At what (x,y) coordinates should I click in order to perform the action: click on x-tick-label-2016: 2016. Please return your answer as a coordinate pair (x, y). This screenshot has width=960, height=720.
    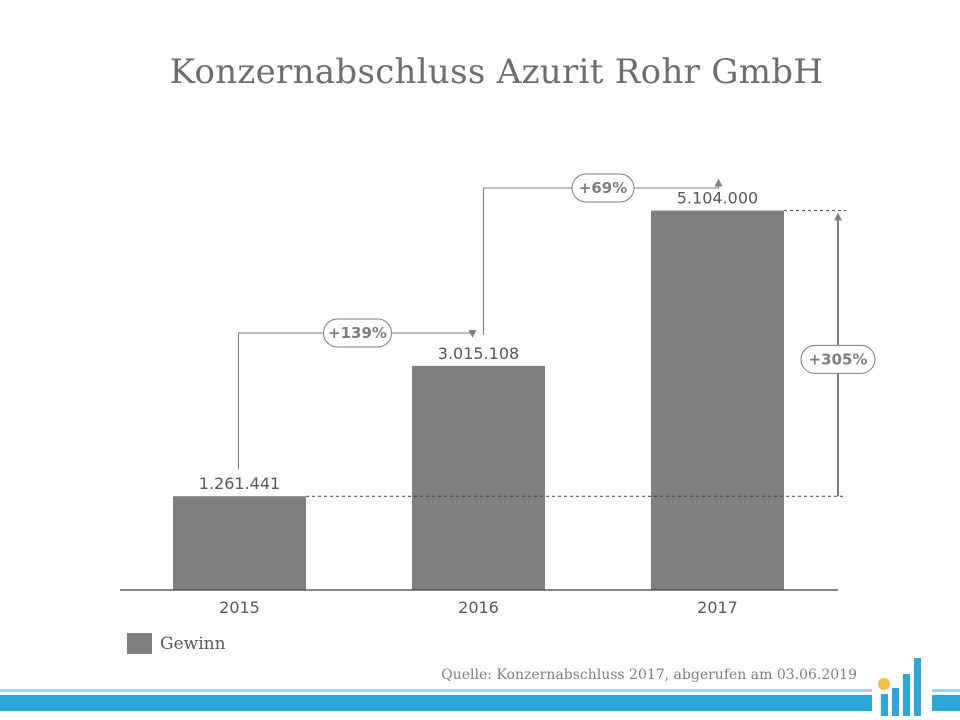
    Looking at the image, I should click on (478, 607).